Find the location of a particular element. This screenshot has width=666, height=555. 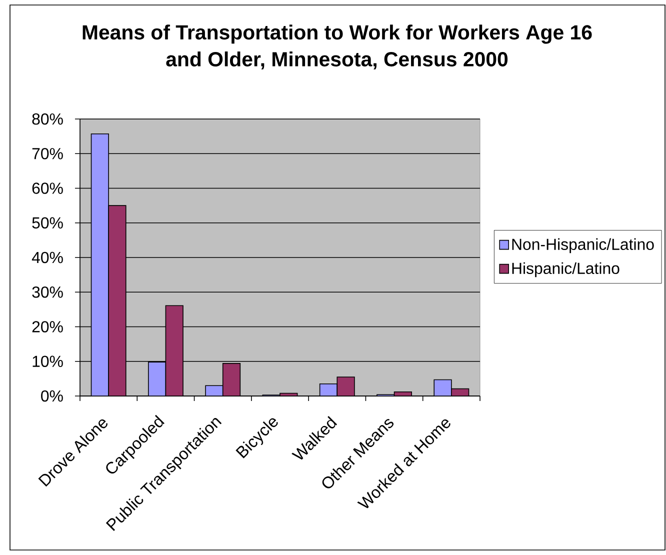

legend-label: Hispanic/Latino is located at coordinates (566, 270).